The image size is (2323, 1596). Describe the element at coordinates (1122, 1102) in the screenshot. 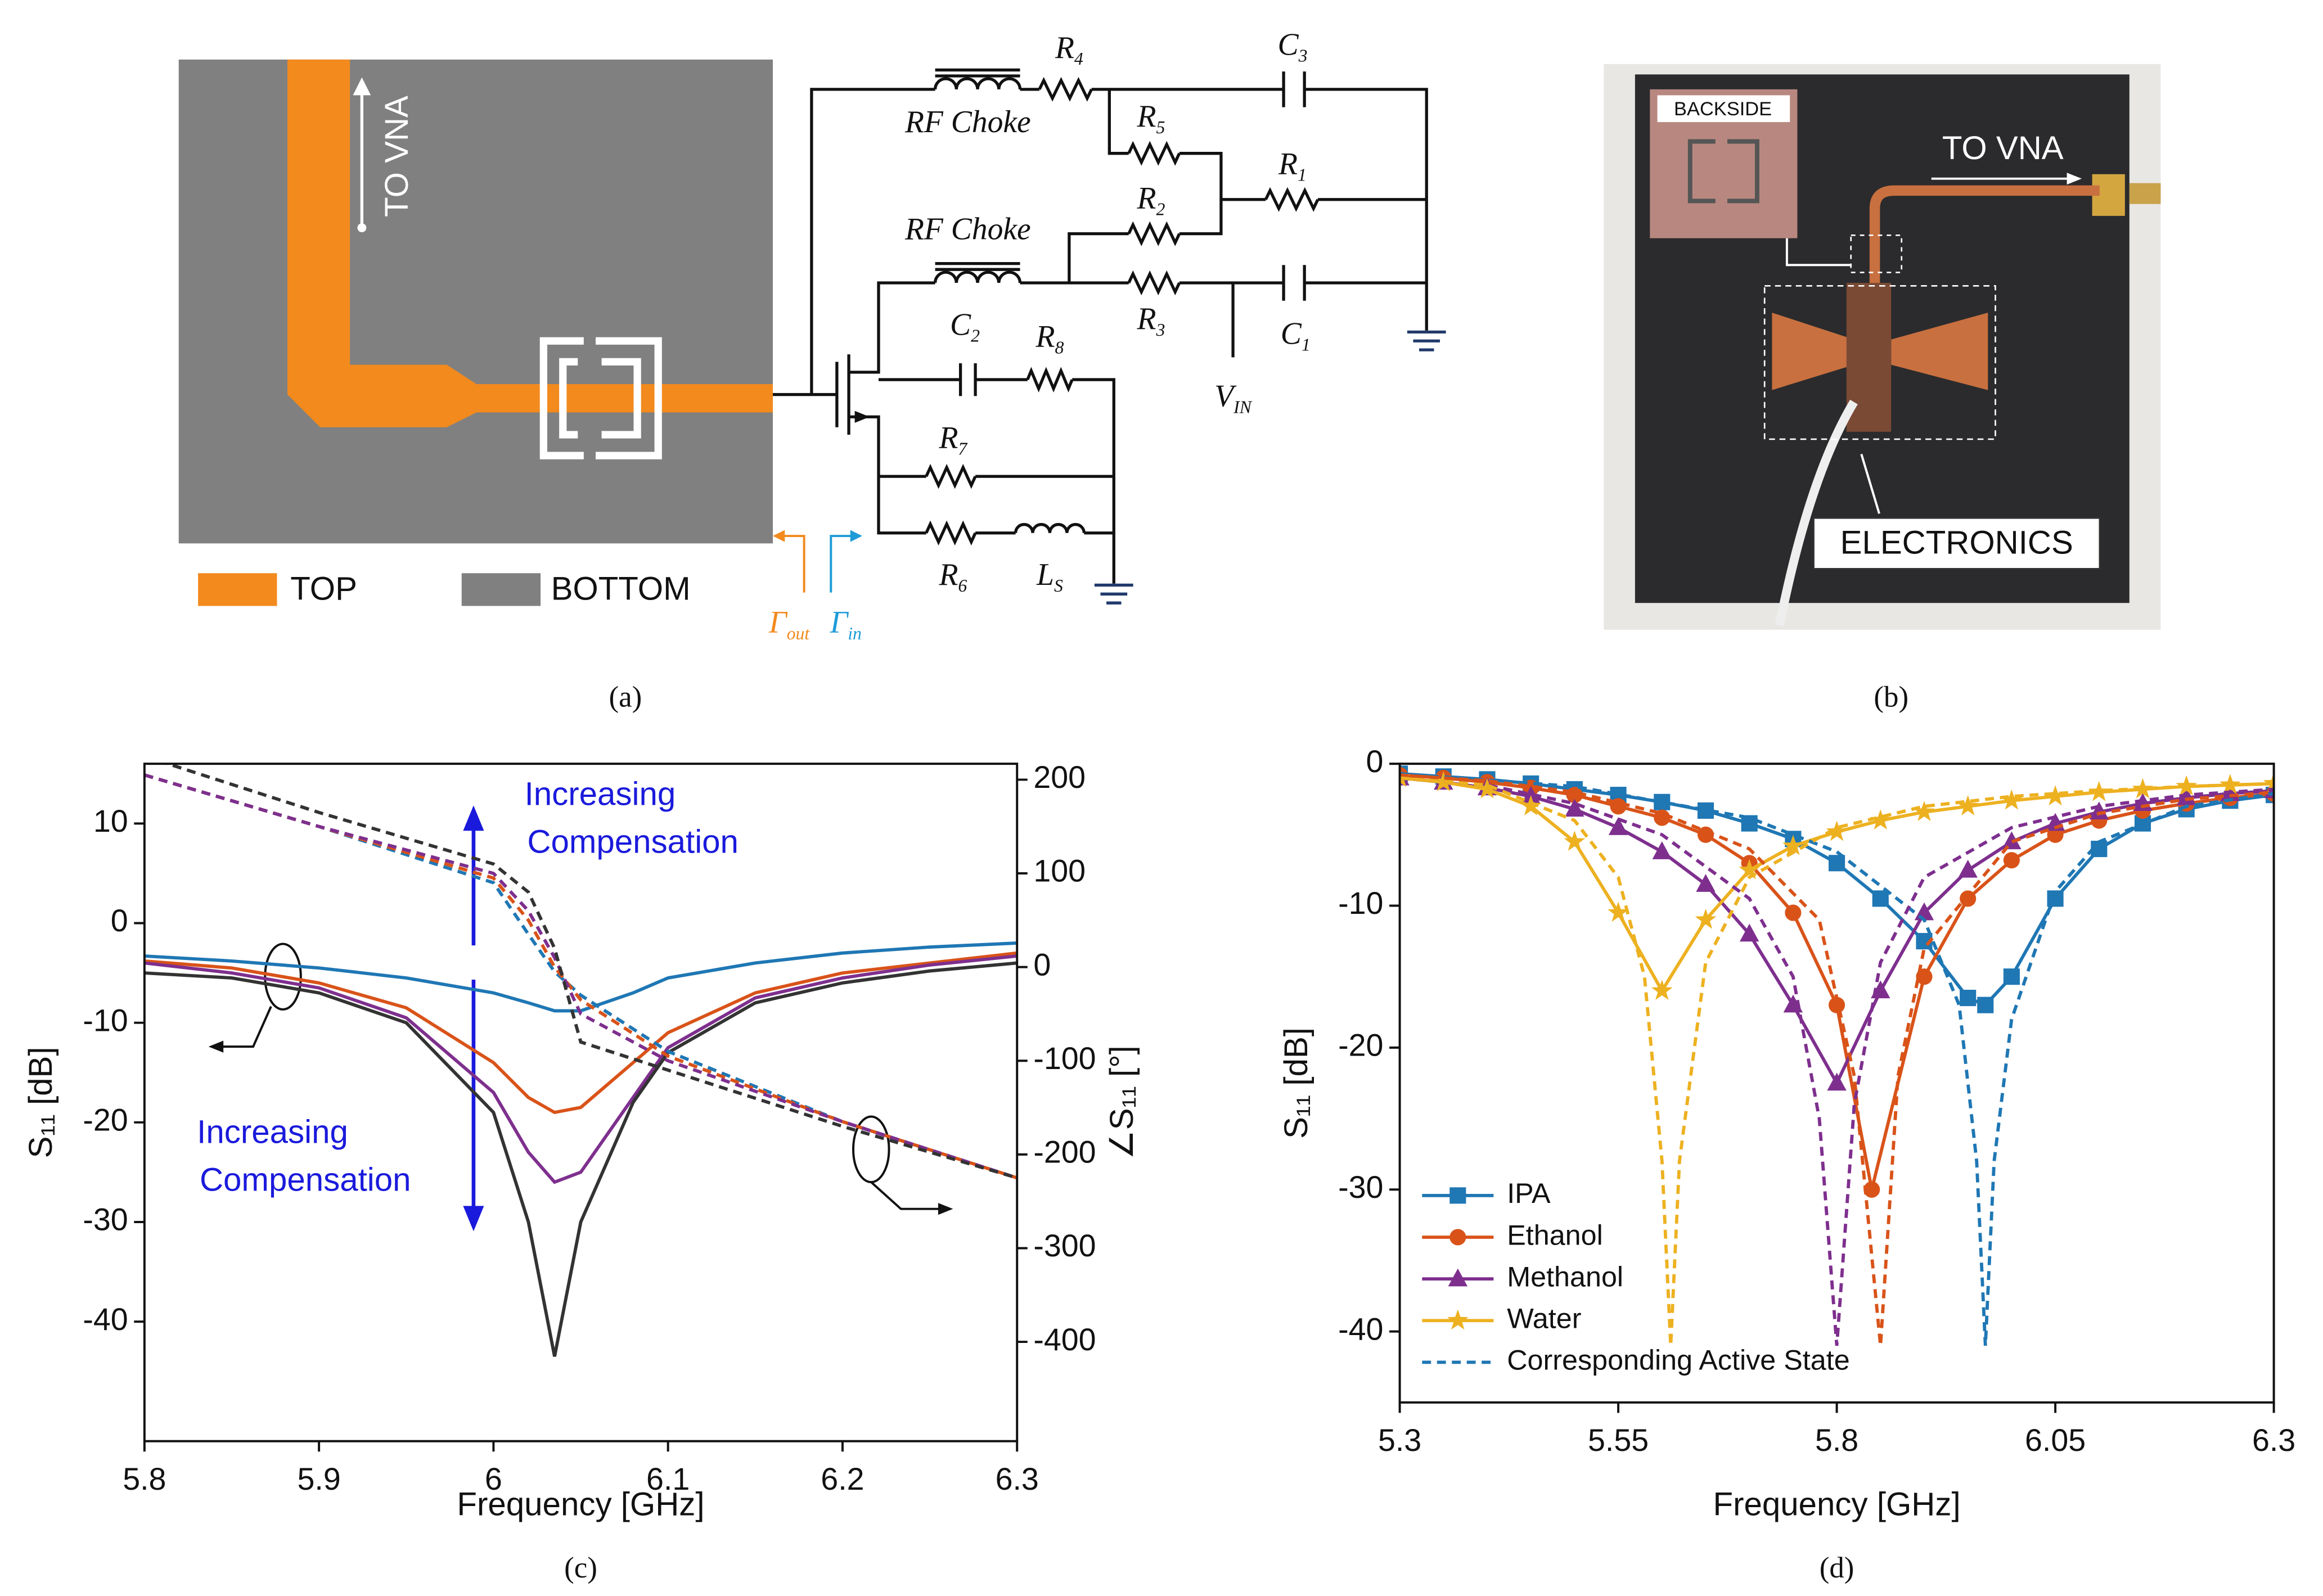

I see `y2-axis-label: ∠S₁₁ [°]` at that location.